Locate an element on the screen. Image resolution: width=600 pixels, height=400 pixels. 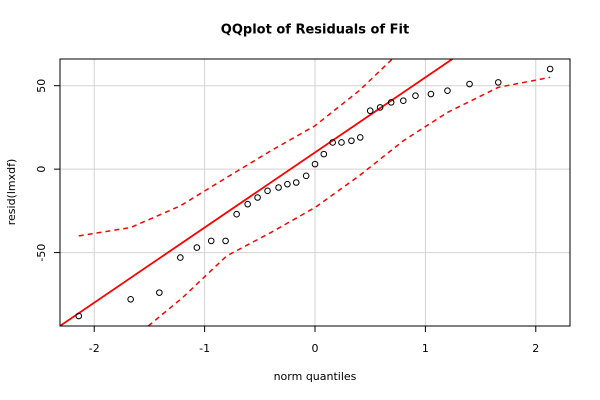
y-axis-label: resid(lmxdf) is located at coordinates (11, 192).